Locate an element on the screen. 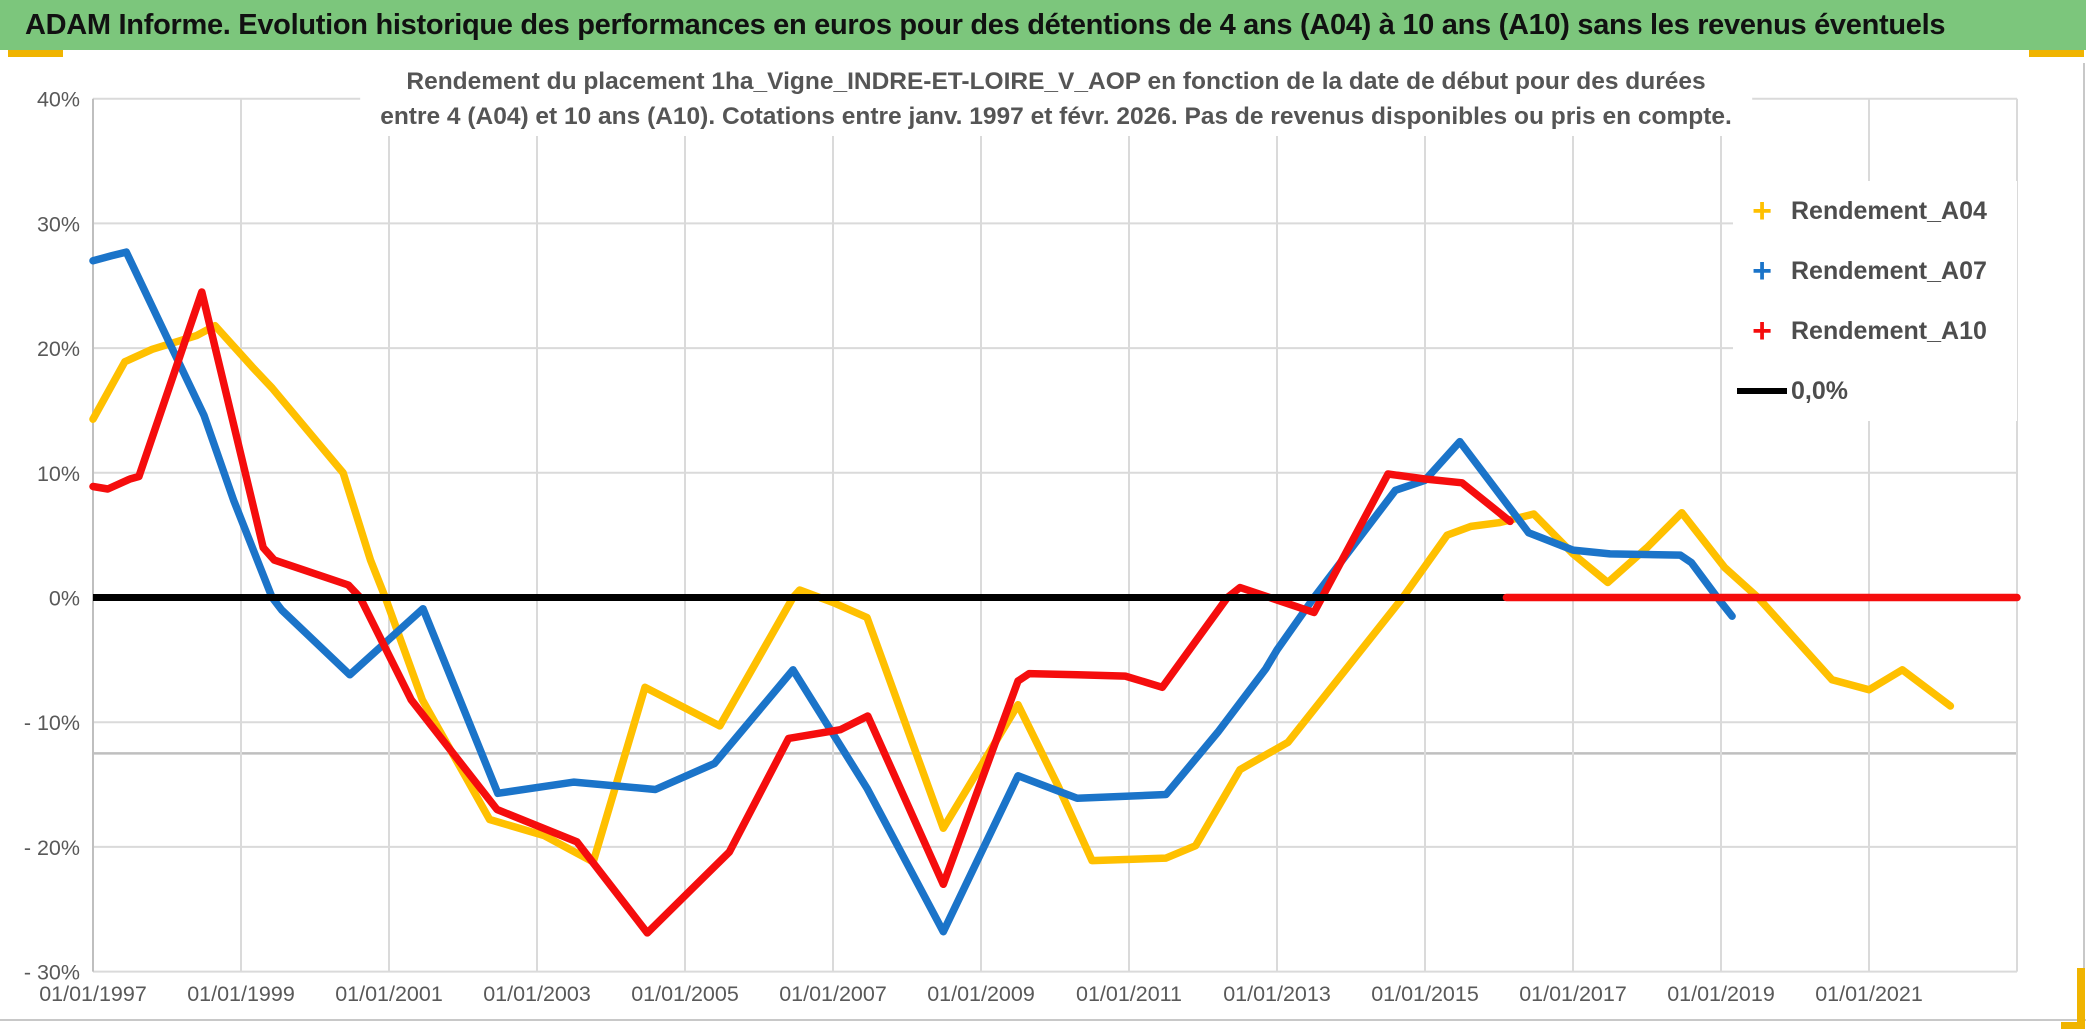 The width and height of the screenshot is (2086, 1031). selection-handle-top-left is located at coordinates (35, 53).